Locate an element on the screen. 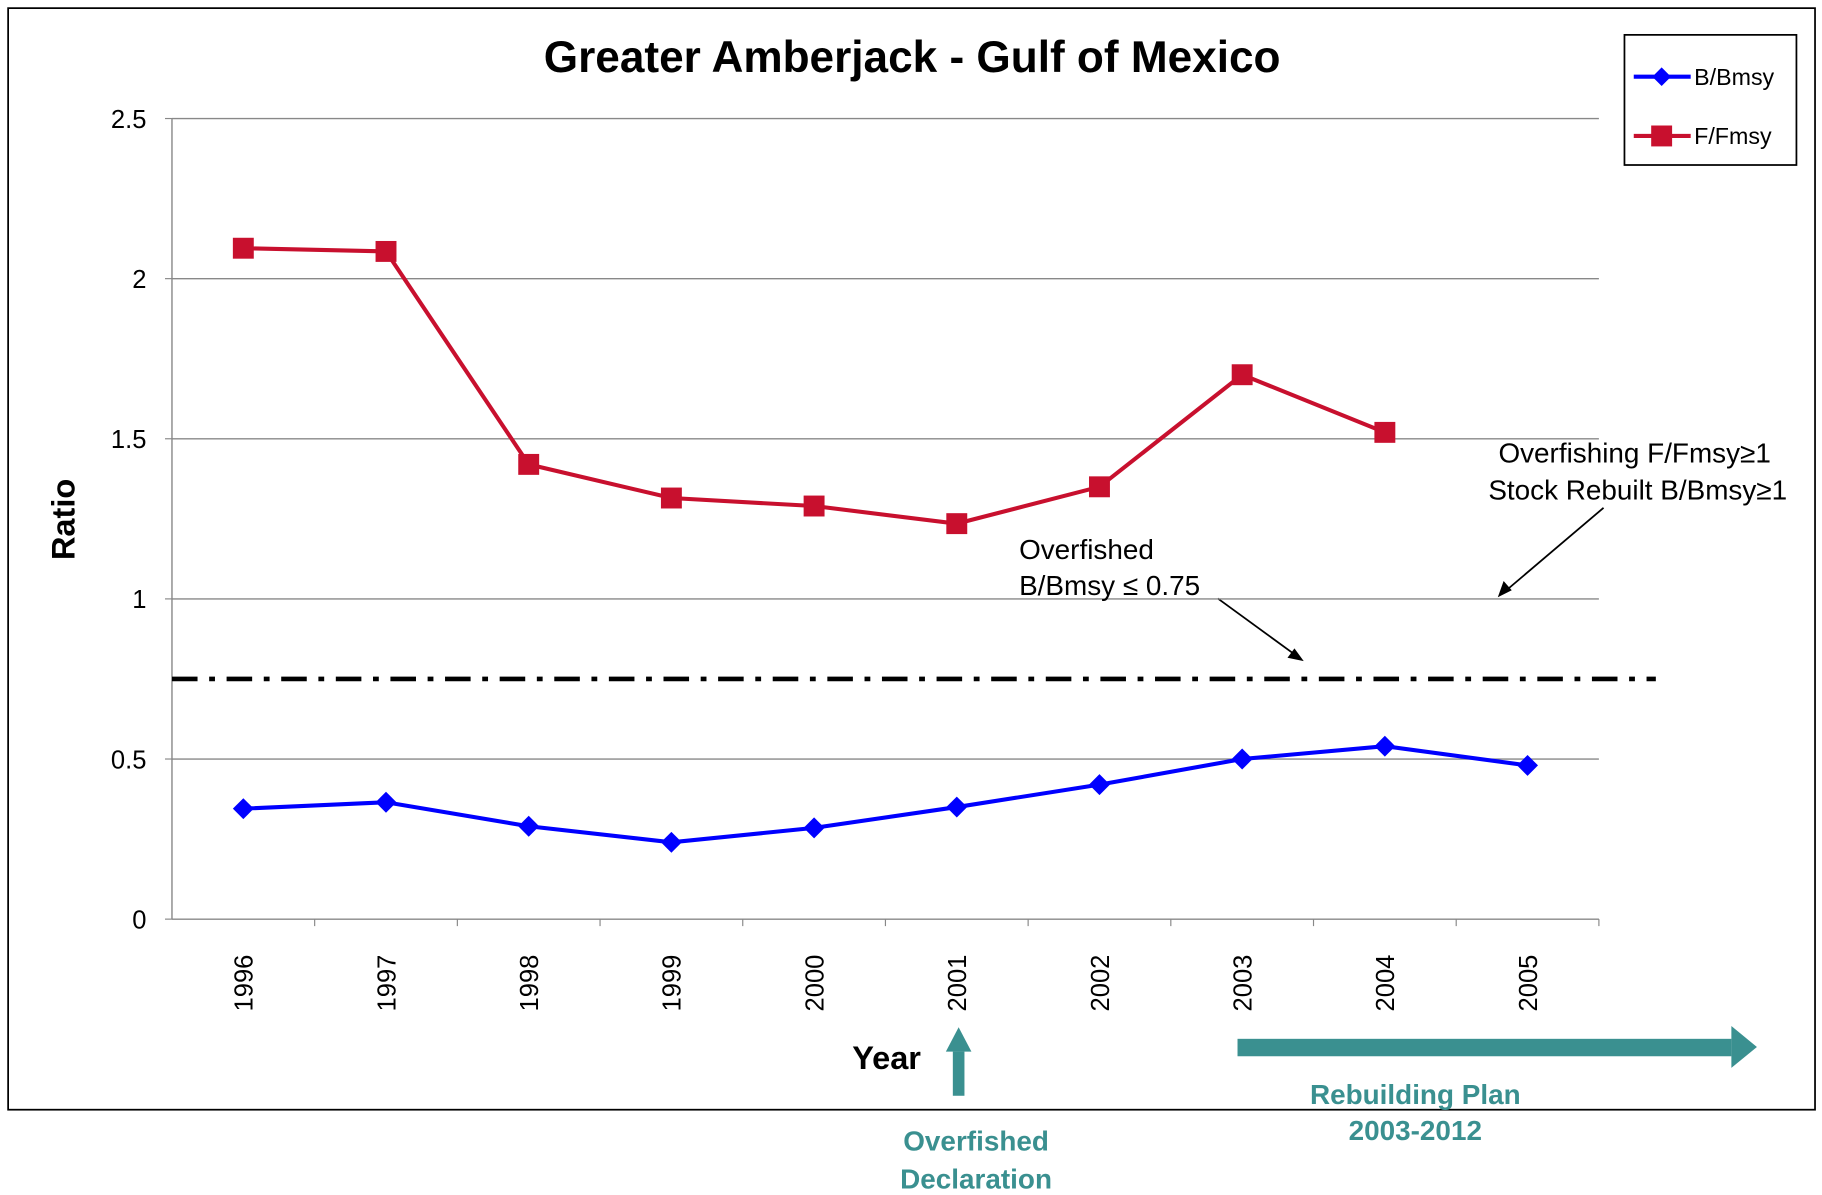  x-tick-label: 1996 is located at coordinates (245, 983).